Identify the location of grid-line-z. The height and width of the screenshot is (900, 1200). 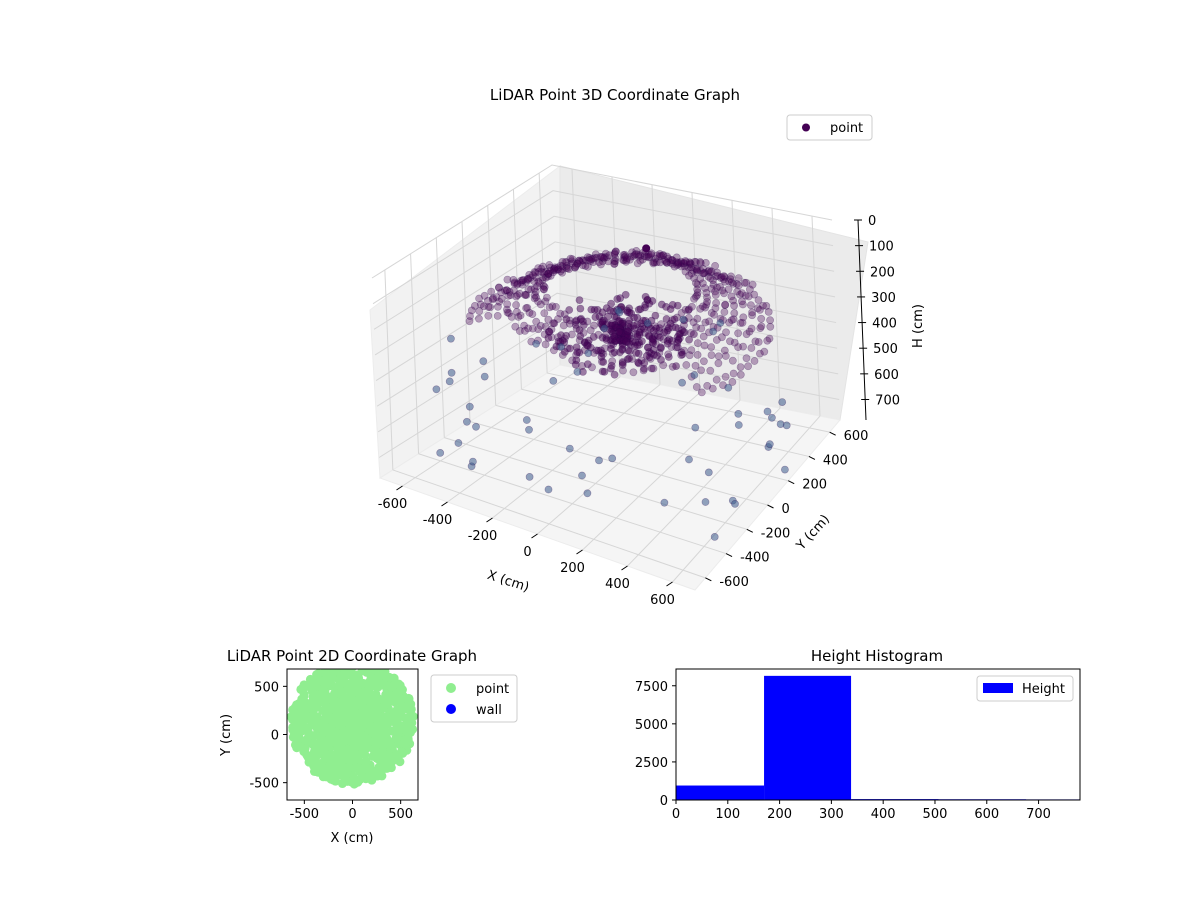
(602, 221).